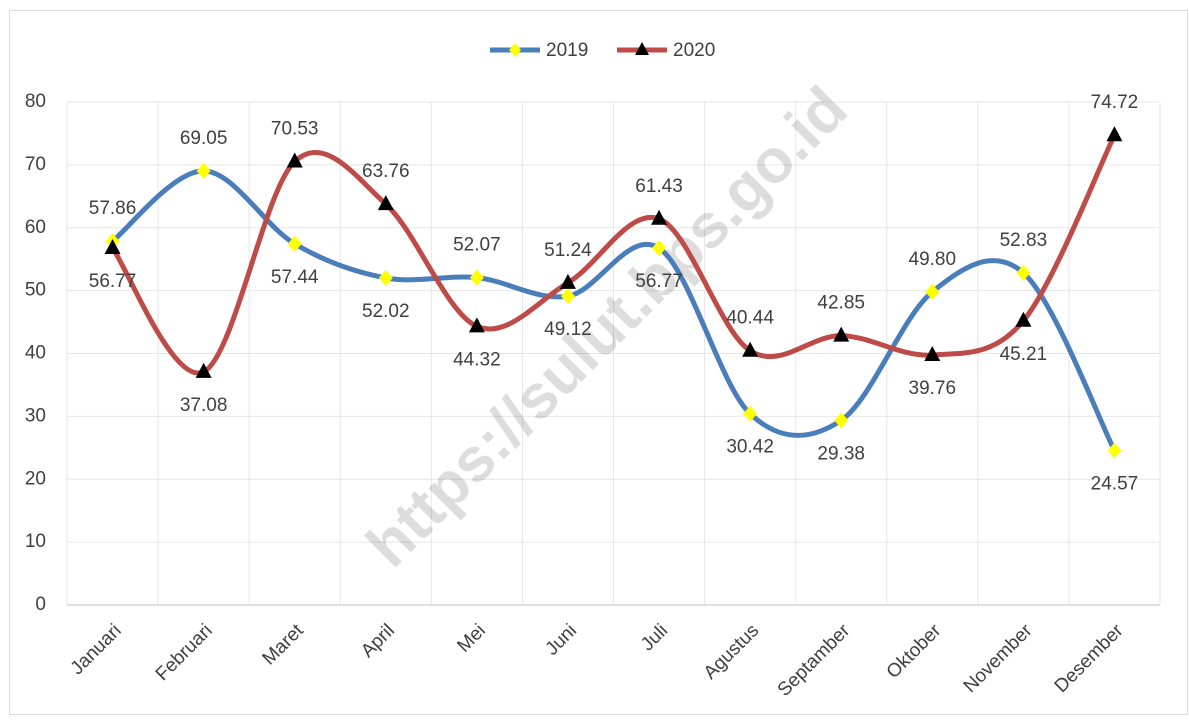 This screenshot has width=1189, height=726. Describe the element at coordinates (35, 164) in the screenshot. I see `y-tick-label: 70` at that location.